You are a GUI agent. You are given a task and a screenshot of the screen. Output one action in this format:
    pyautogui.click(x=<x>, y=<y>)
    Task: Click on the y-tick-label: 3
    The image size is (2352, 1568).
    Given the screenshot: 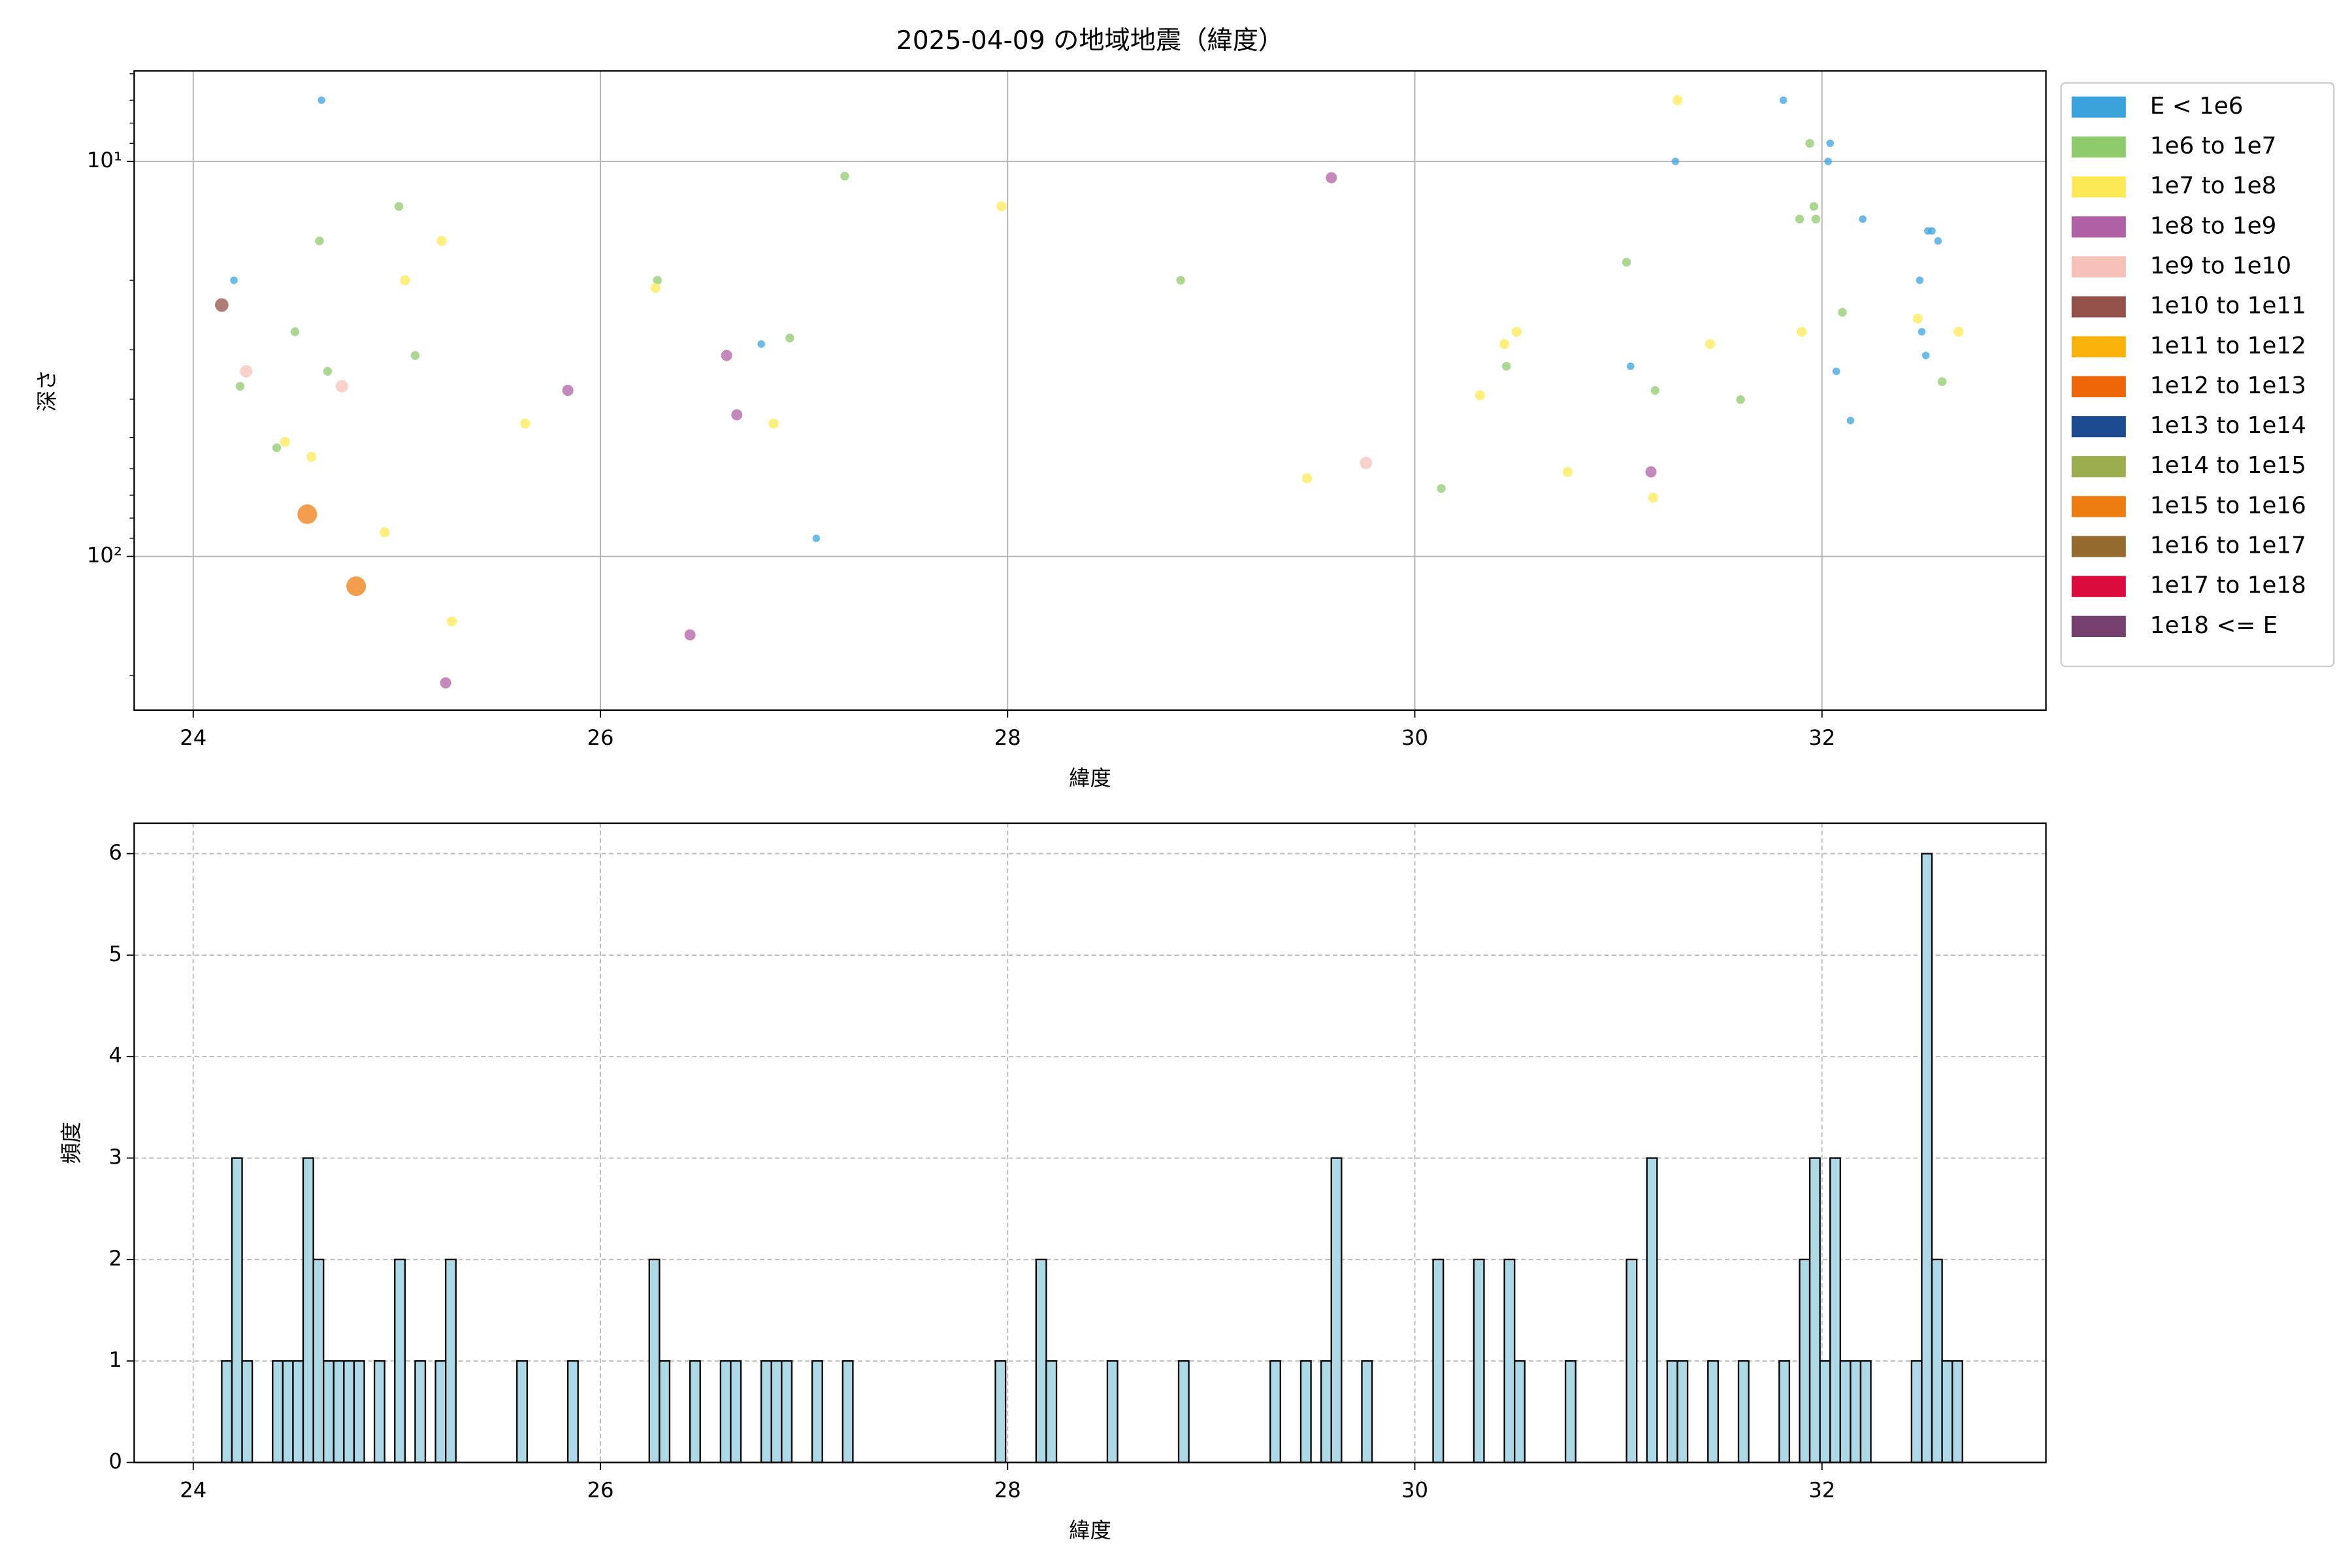 What is the action you would take?
    pyautogui.click(x=115, y=1157)
    